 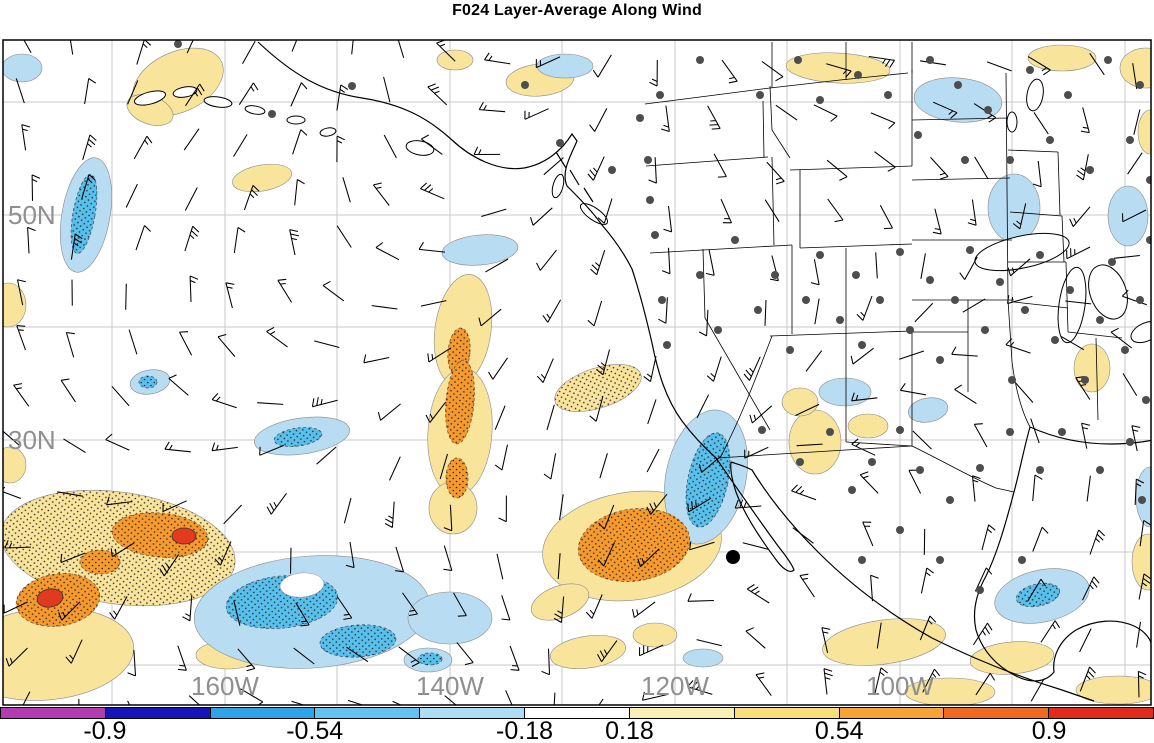 I want to click on lon-label: 120W, so click(x=675, y=686).